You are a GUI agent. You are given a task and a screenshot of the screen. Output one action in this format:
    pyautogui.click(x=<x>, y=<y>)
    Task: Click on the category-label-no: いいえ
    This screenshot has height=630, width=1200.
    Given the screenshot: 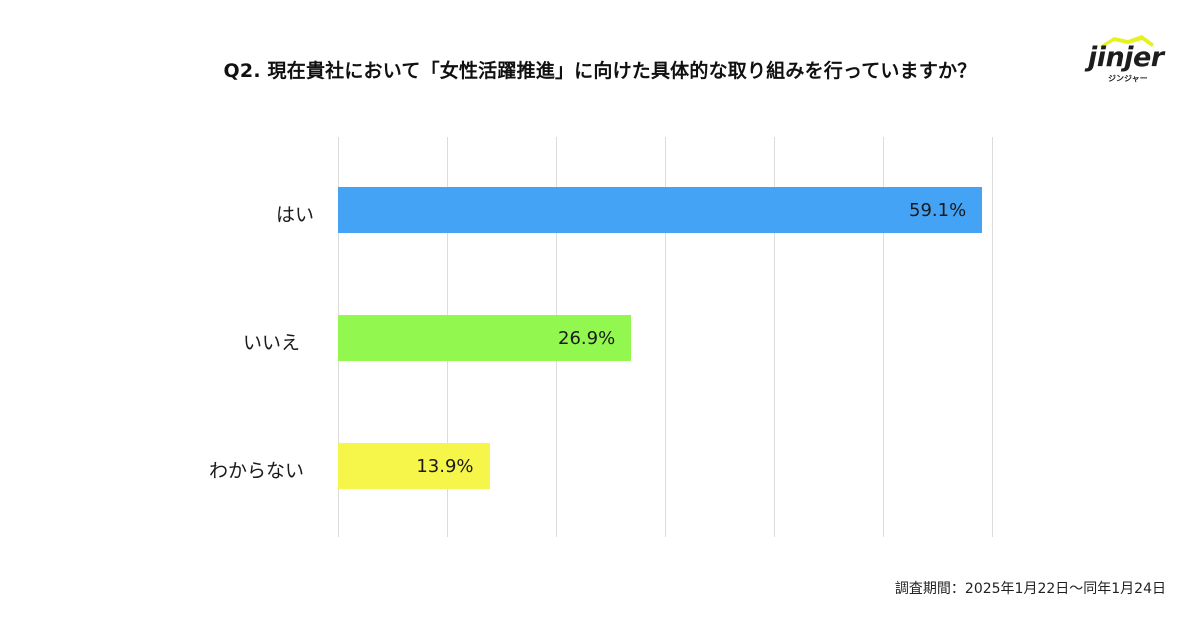 What is the action you would take?
    pyautogui.click(x=271, y=343)
    